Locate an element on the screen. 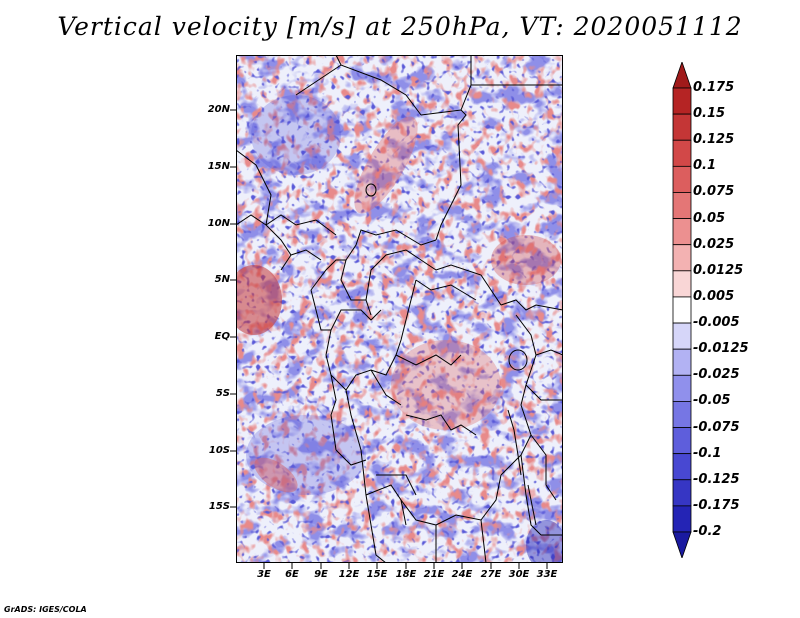 This screenshot has width=800, height=618. lon-label: 6E is located at coordinates (292, 574).